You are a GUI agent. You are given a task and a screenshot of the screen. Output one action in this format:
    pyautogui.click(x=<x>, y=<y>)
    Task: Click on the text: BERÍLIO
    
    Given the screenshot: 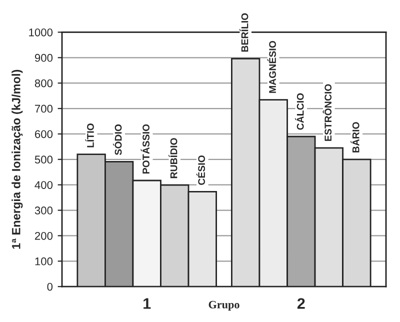 What is the action you would take?
    pyautogui.click(x=244, y=32)
    